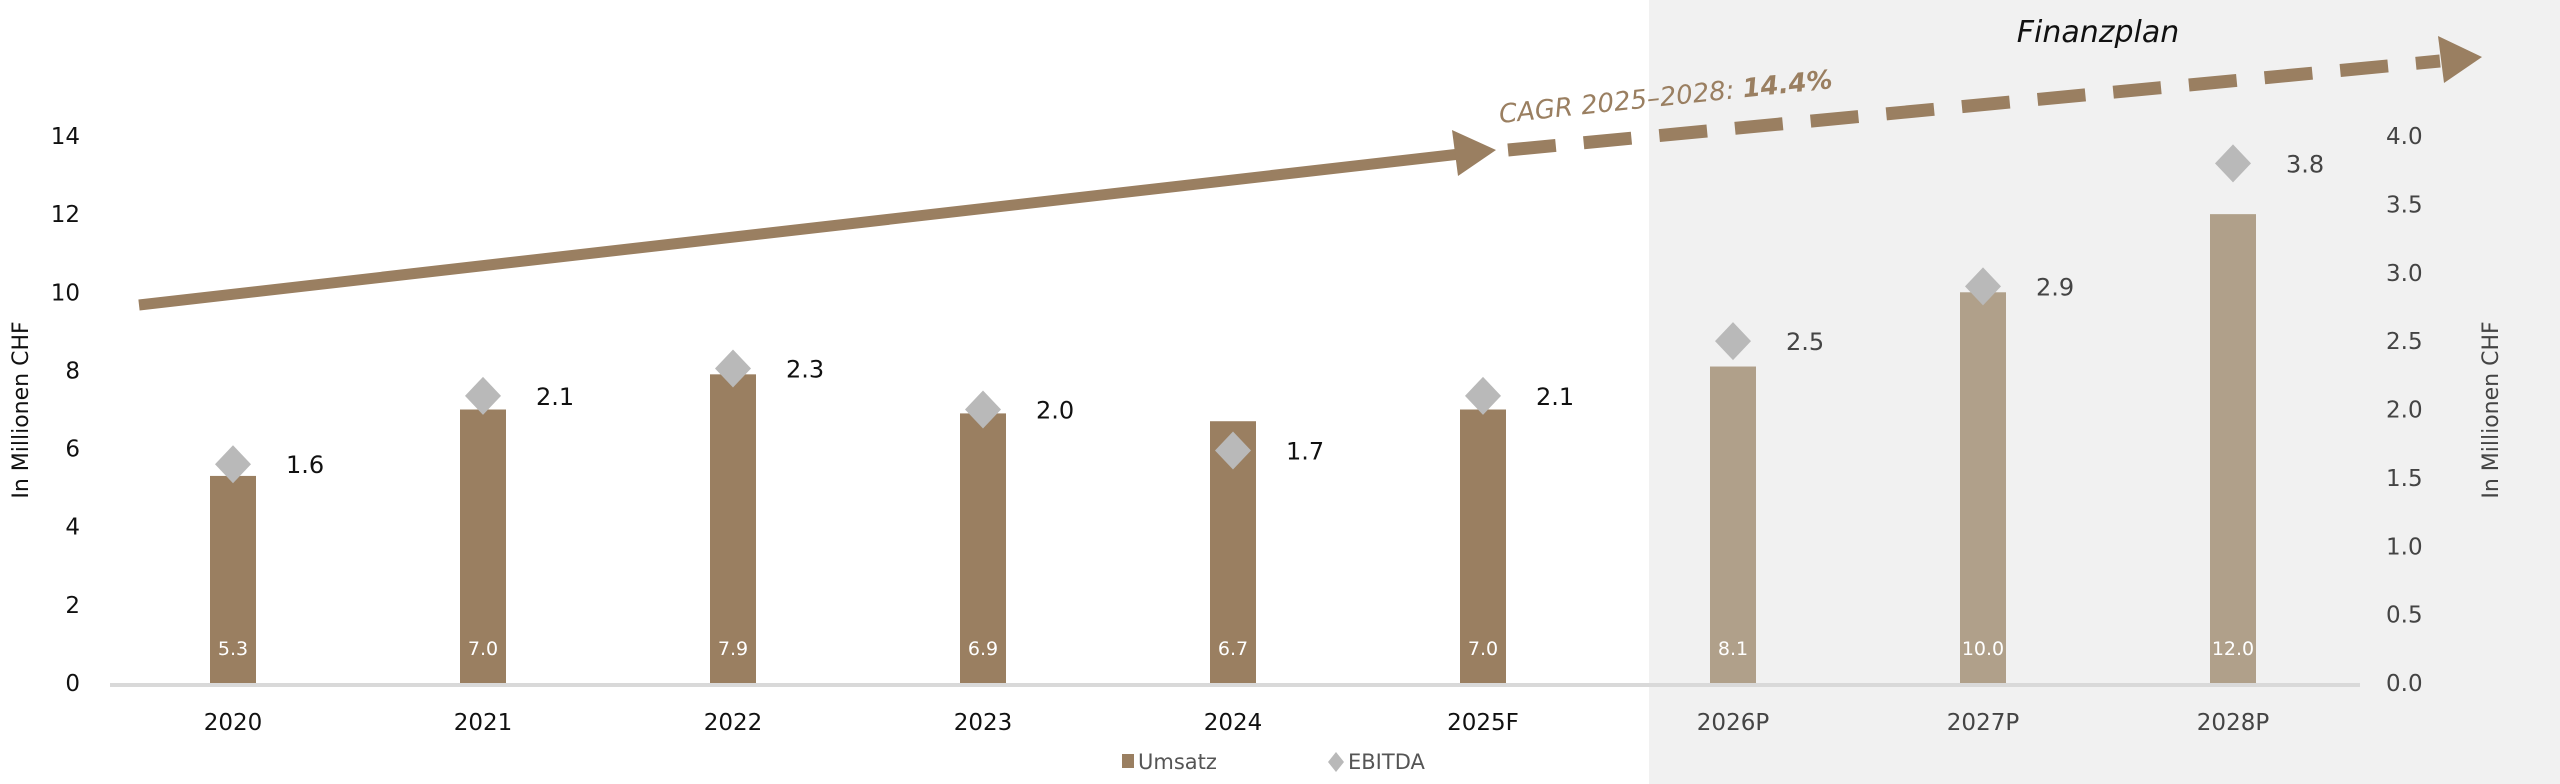 The image size is (2560, 784). What do you see at coordinates (2233, 649) in the screenshot?
I see `umsatz-bar-label: 12.0` at bounding box center [2233, 649].